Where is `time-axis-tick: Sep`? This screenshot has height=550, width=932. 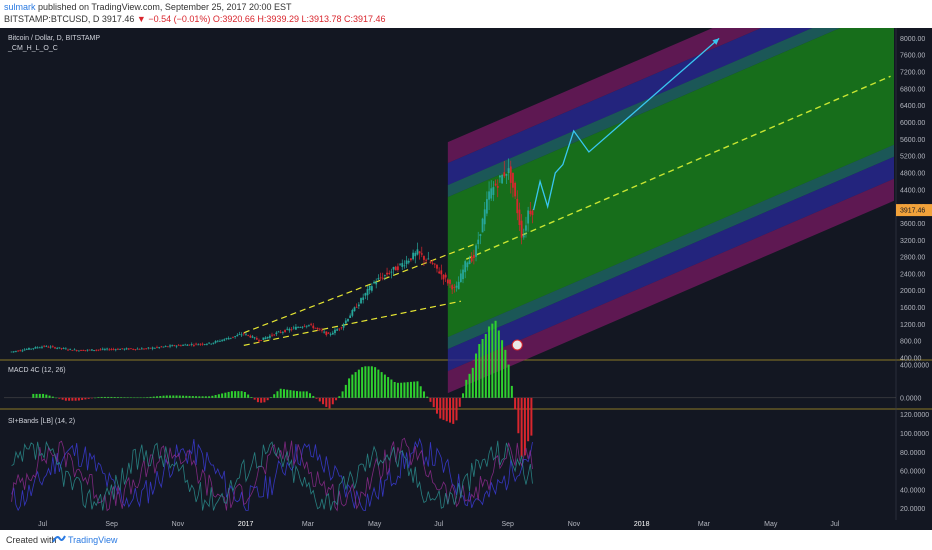 time-axis-tick: Sep is located at coordinates (111, 524).